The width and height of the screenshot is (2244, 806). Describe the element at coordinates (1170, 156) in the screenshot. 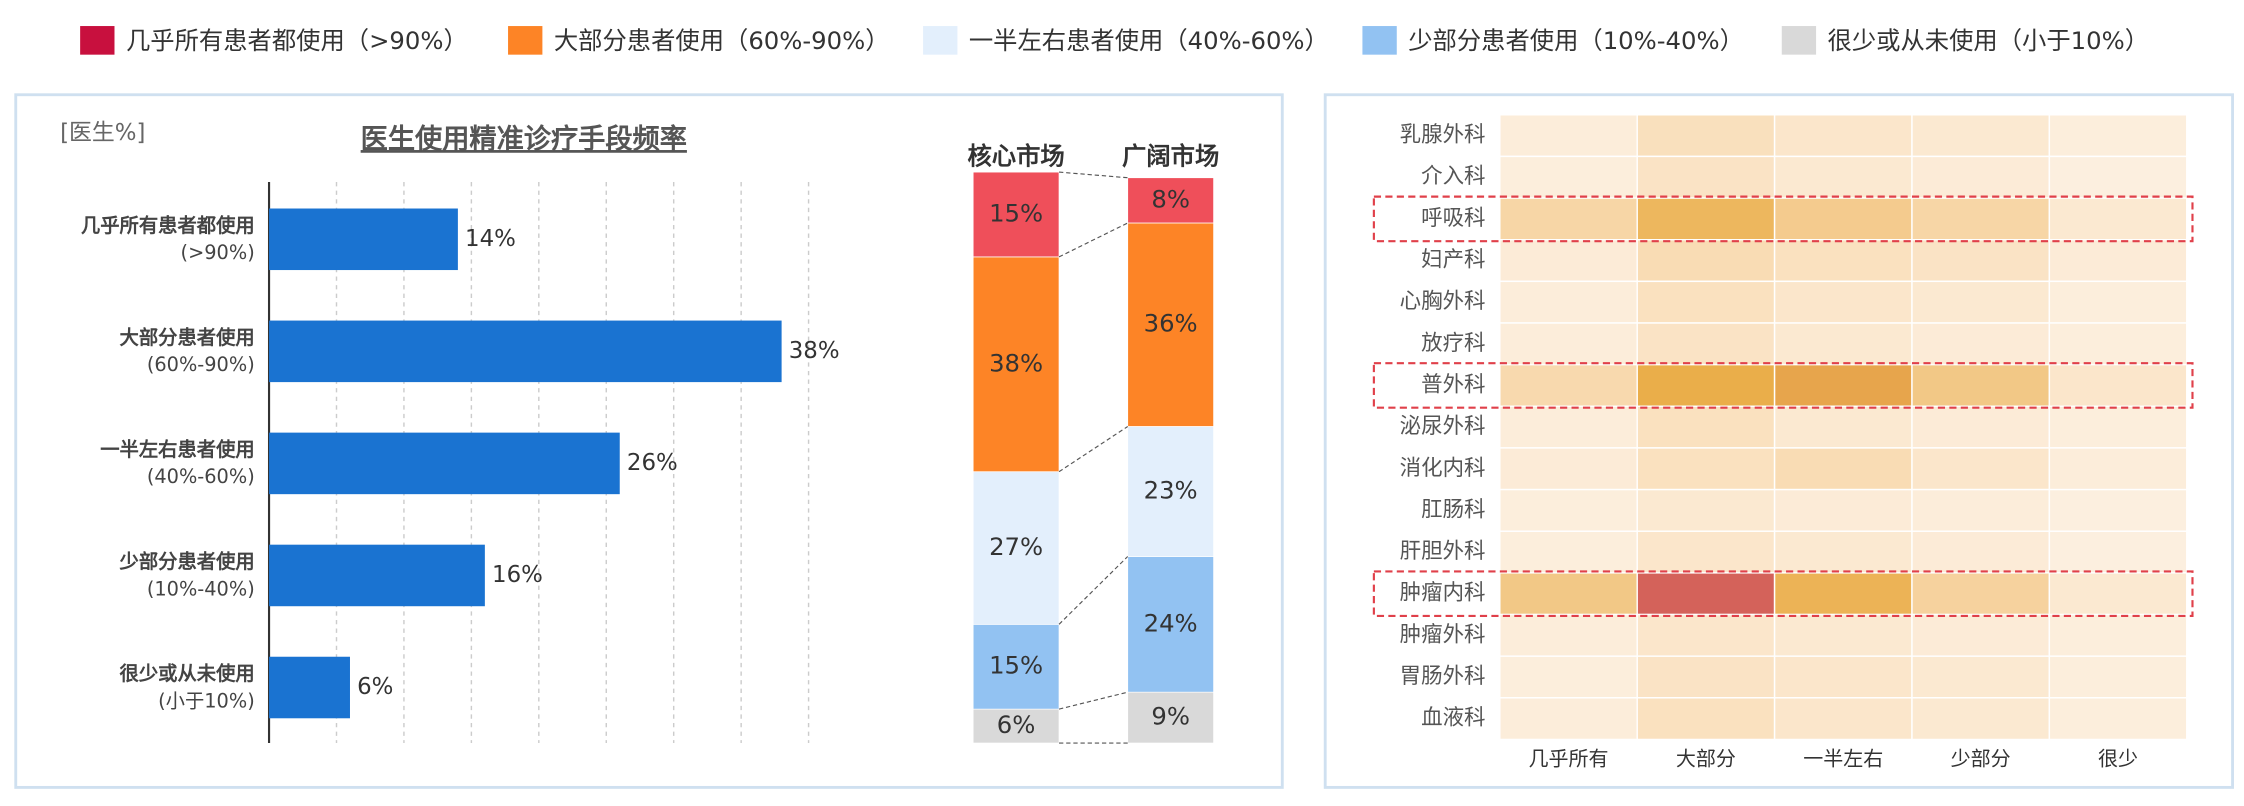

I see `category-label: 广阔市场` at that location.